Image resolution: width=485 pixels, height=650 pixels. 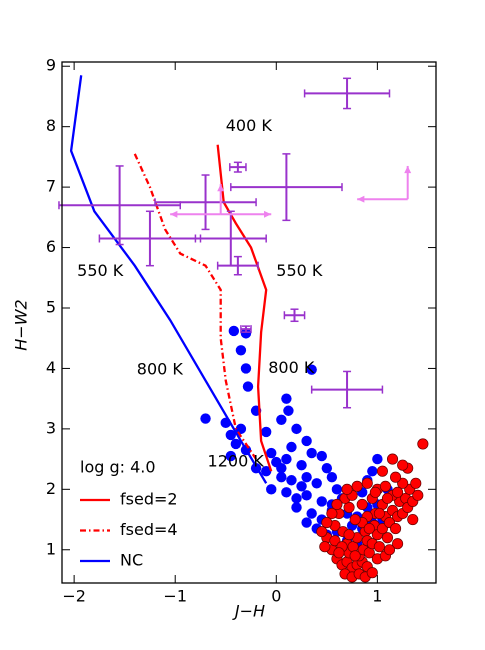 What do you see at coordinates (149, 529) in the screenshot?
I see `legend-label: fsed=4` at bounding box center [149, 529].